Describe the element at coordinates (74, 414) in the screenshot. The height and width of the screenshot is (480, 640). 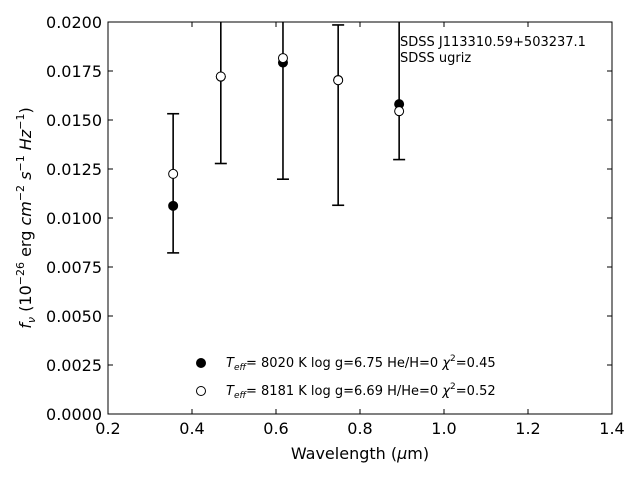
I see `y-tick-label: 0.0000` at that location.